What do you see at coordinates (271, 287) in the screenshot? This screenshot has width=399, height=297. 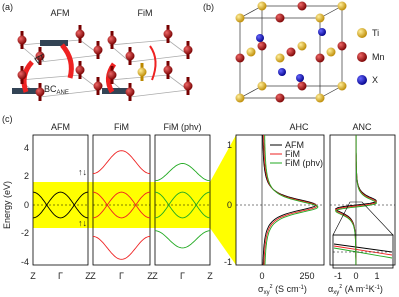 I see `sup: z` at bounding box center [271, 287].